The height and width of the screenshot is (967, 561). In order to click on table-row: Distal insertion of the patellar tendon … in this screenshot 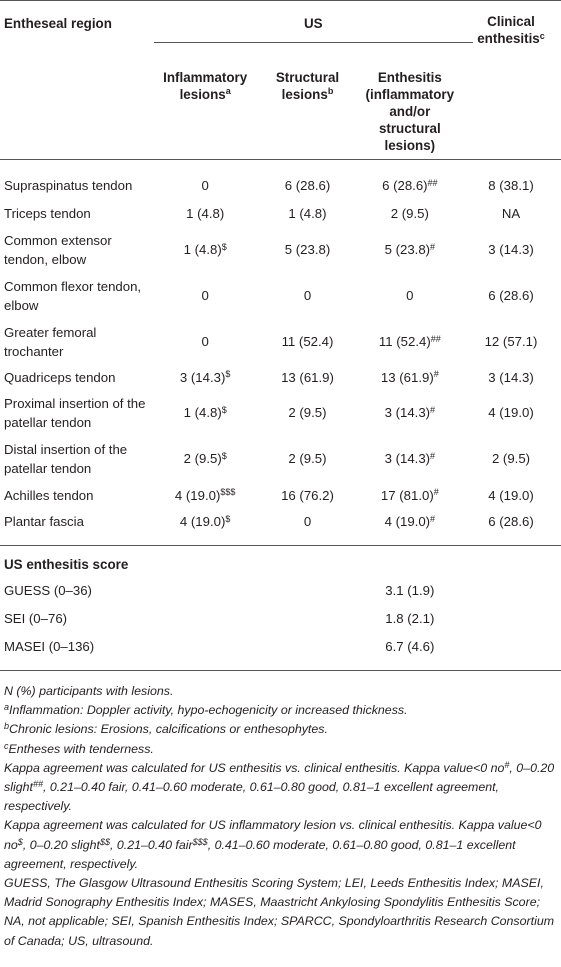, I will do `click(280, 459)`.